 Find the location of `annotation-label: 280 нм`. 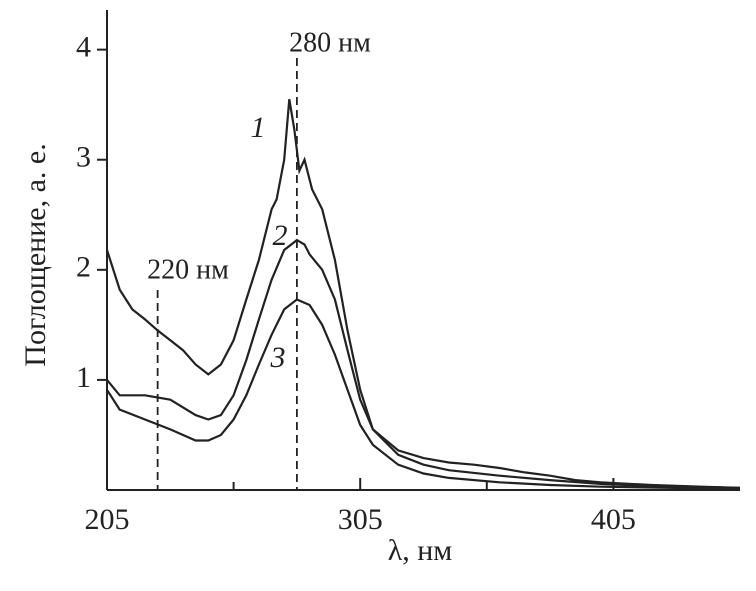

annotation-label: 280 нм is located at coordinates (330, 42).